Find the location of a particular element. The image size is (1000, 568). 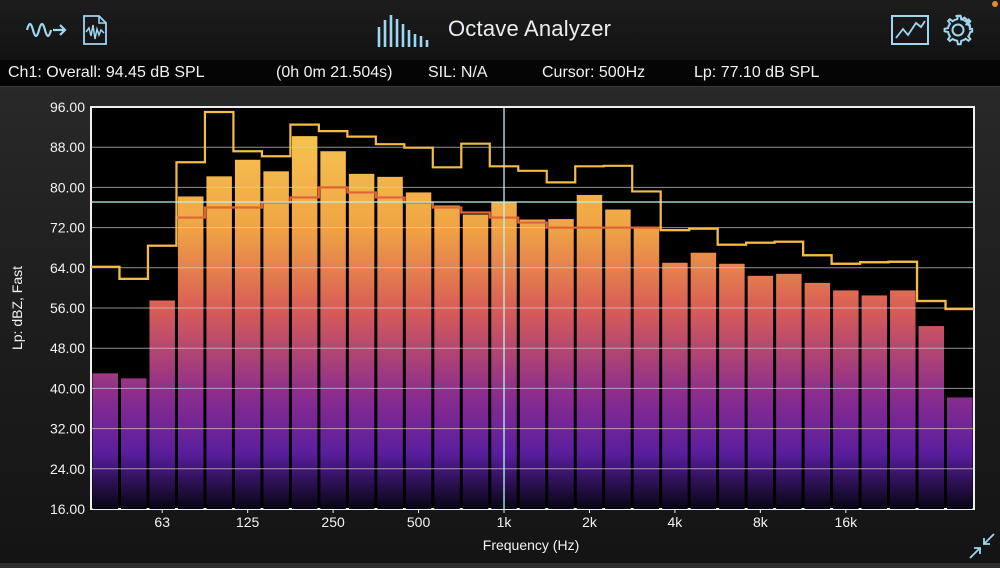

x-tick-label: 63 is located at coordinates (162, 522).